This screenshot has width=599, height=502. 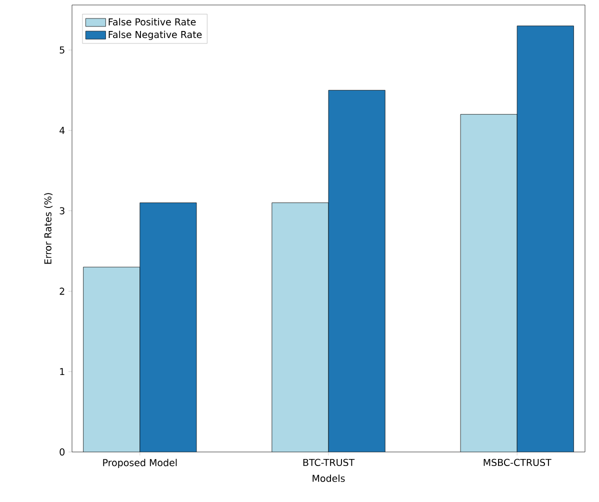 What do you see at coordinates (62, 372) in the screenshot?
I see `y-tick-label: 1` at bounding box center [62, 372].